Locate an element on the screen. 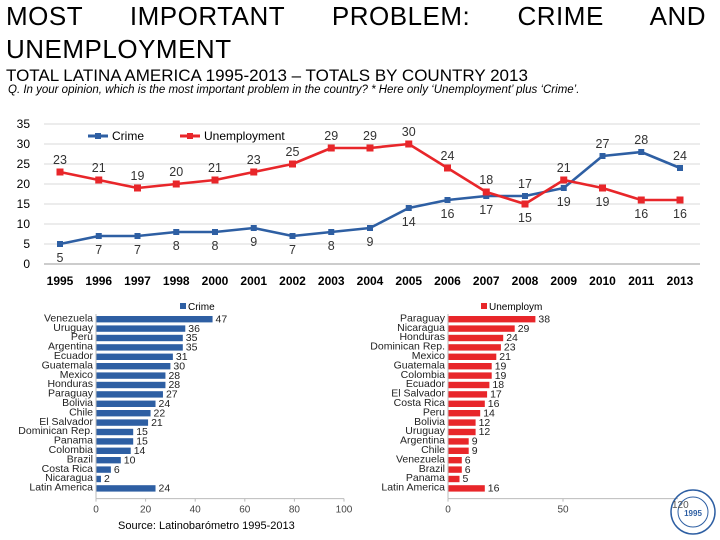 This screenshot has height=540, width=720. data-label: 17 is located at coordinates (525, 184).